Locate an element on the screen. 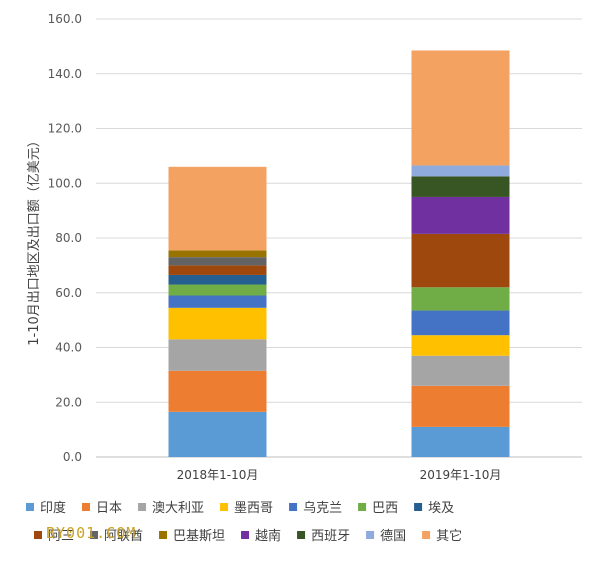 The width and height of the screenshot is (600, 562). legend-entry: 其它 is located at coordinates (449, 536).